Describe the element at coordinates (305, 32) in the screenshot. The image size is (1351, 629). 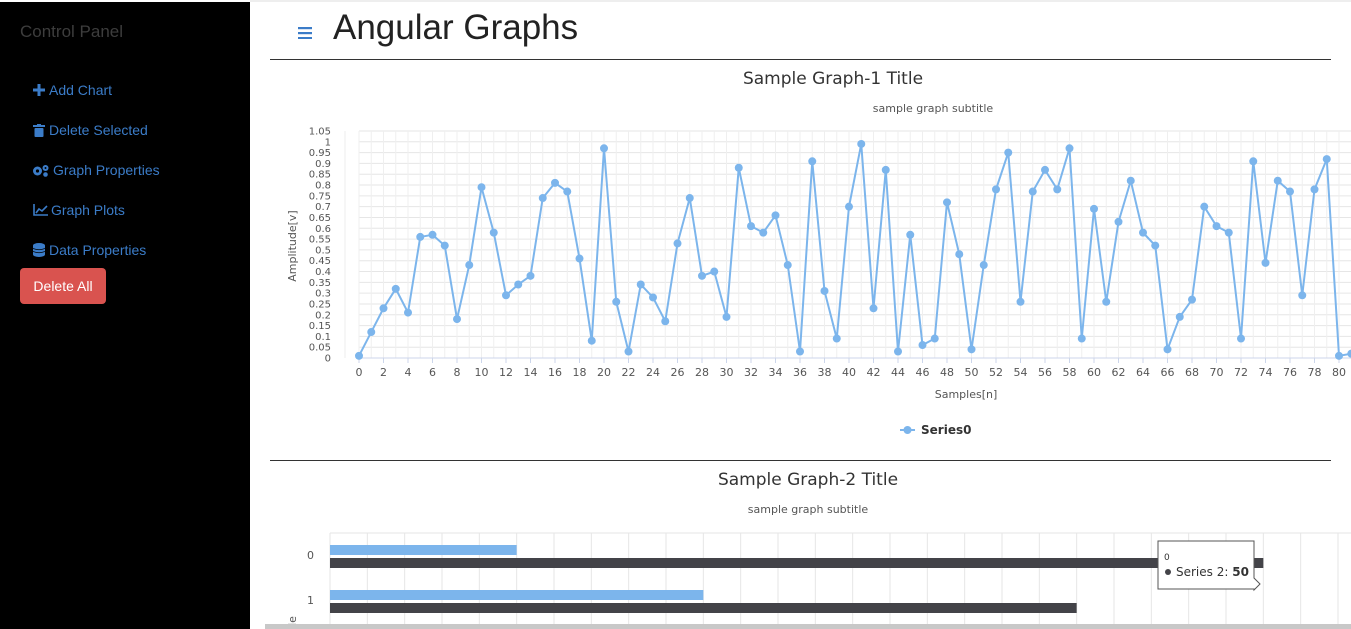
I see `hamburger-icon` at that location.